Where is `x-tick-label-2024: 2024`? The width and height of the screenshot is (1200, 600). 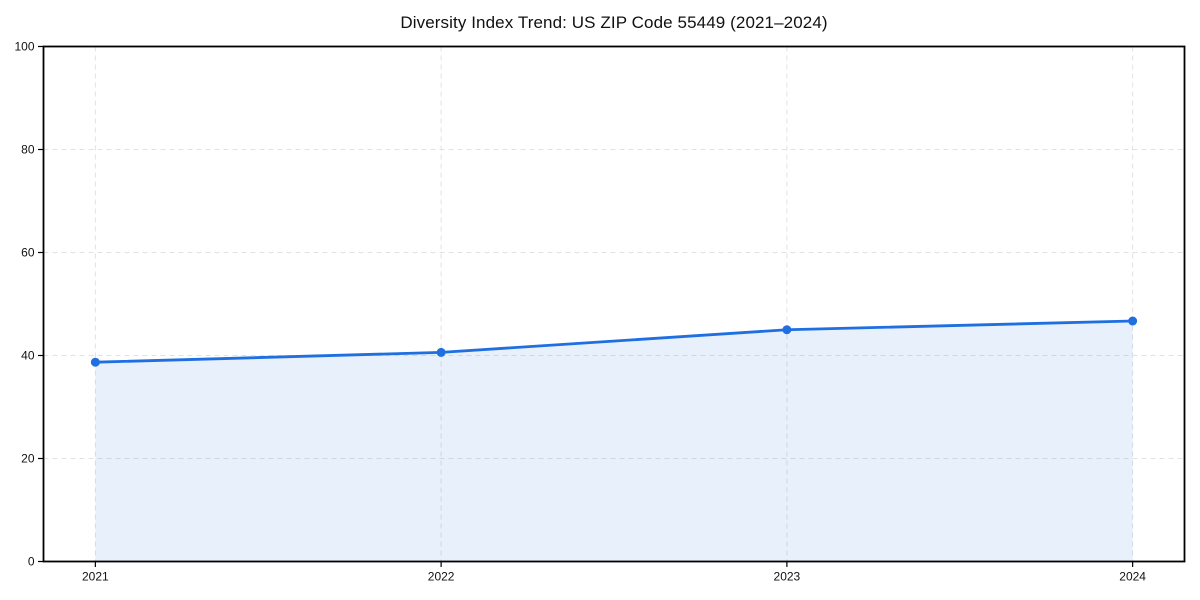
x-tick-label-2024: 2024 is located at coordinates (1132, 577).